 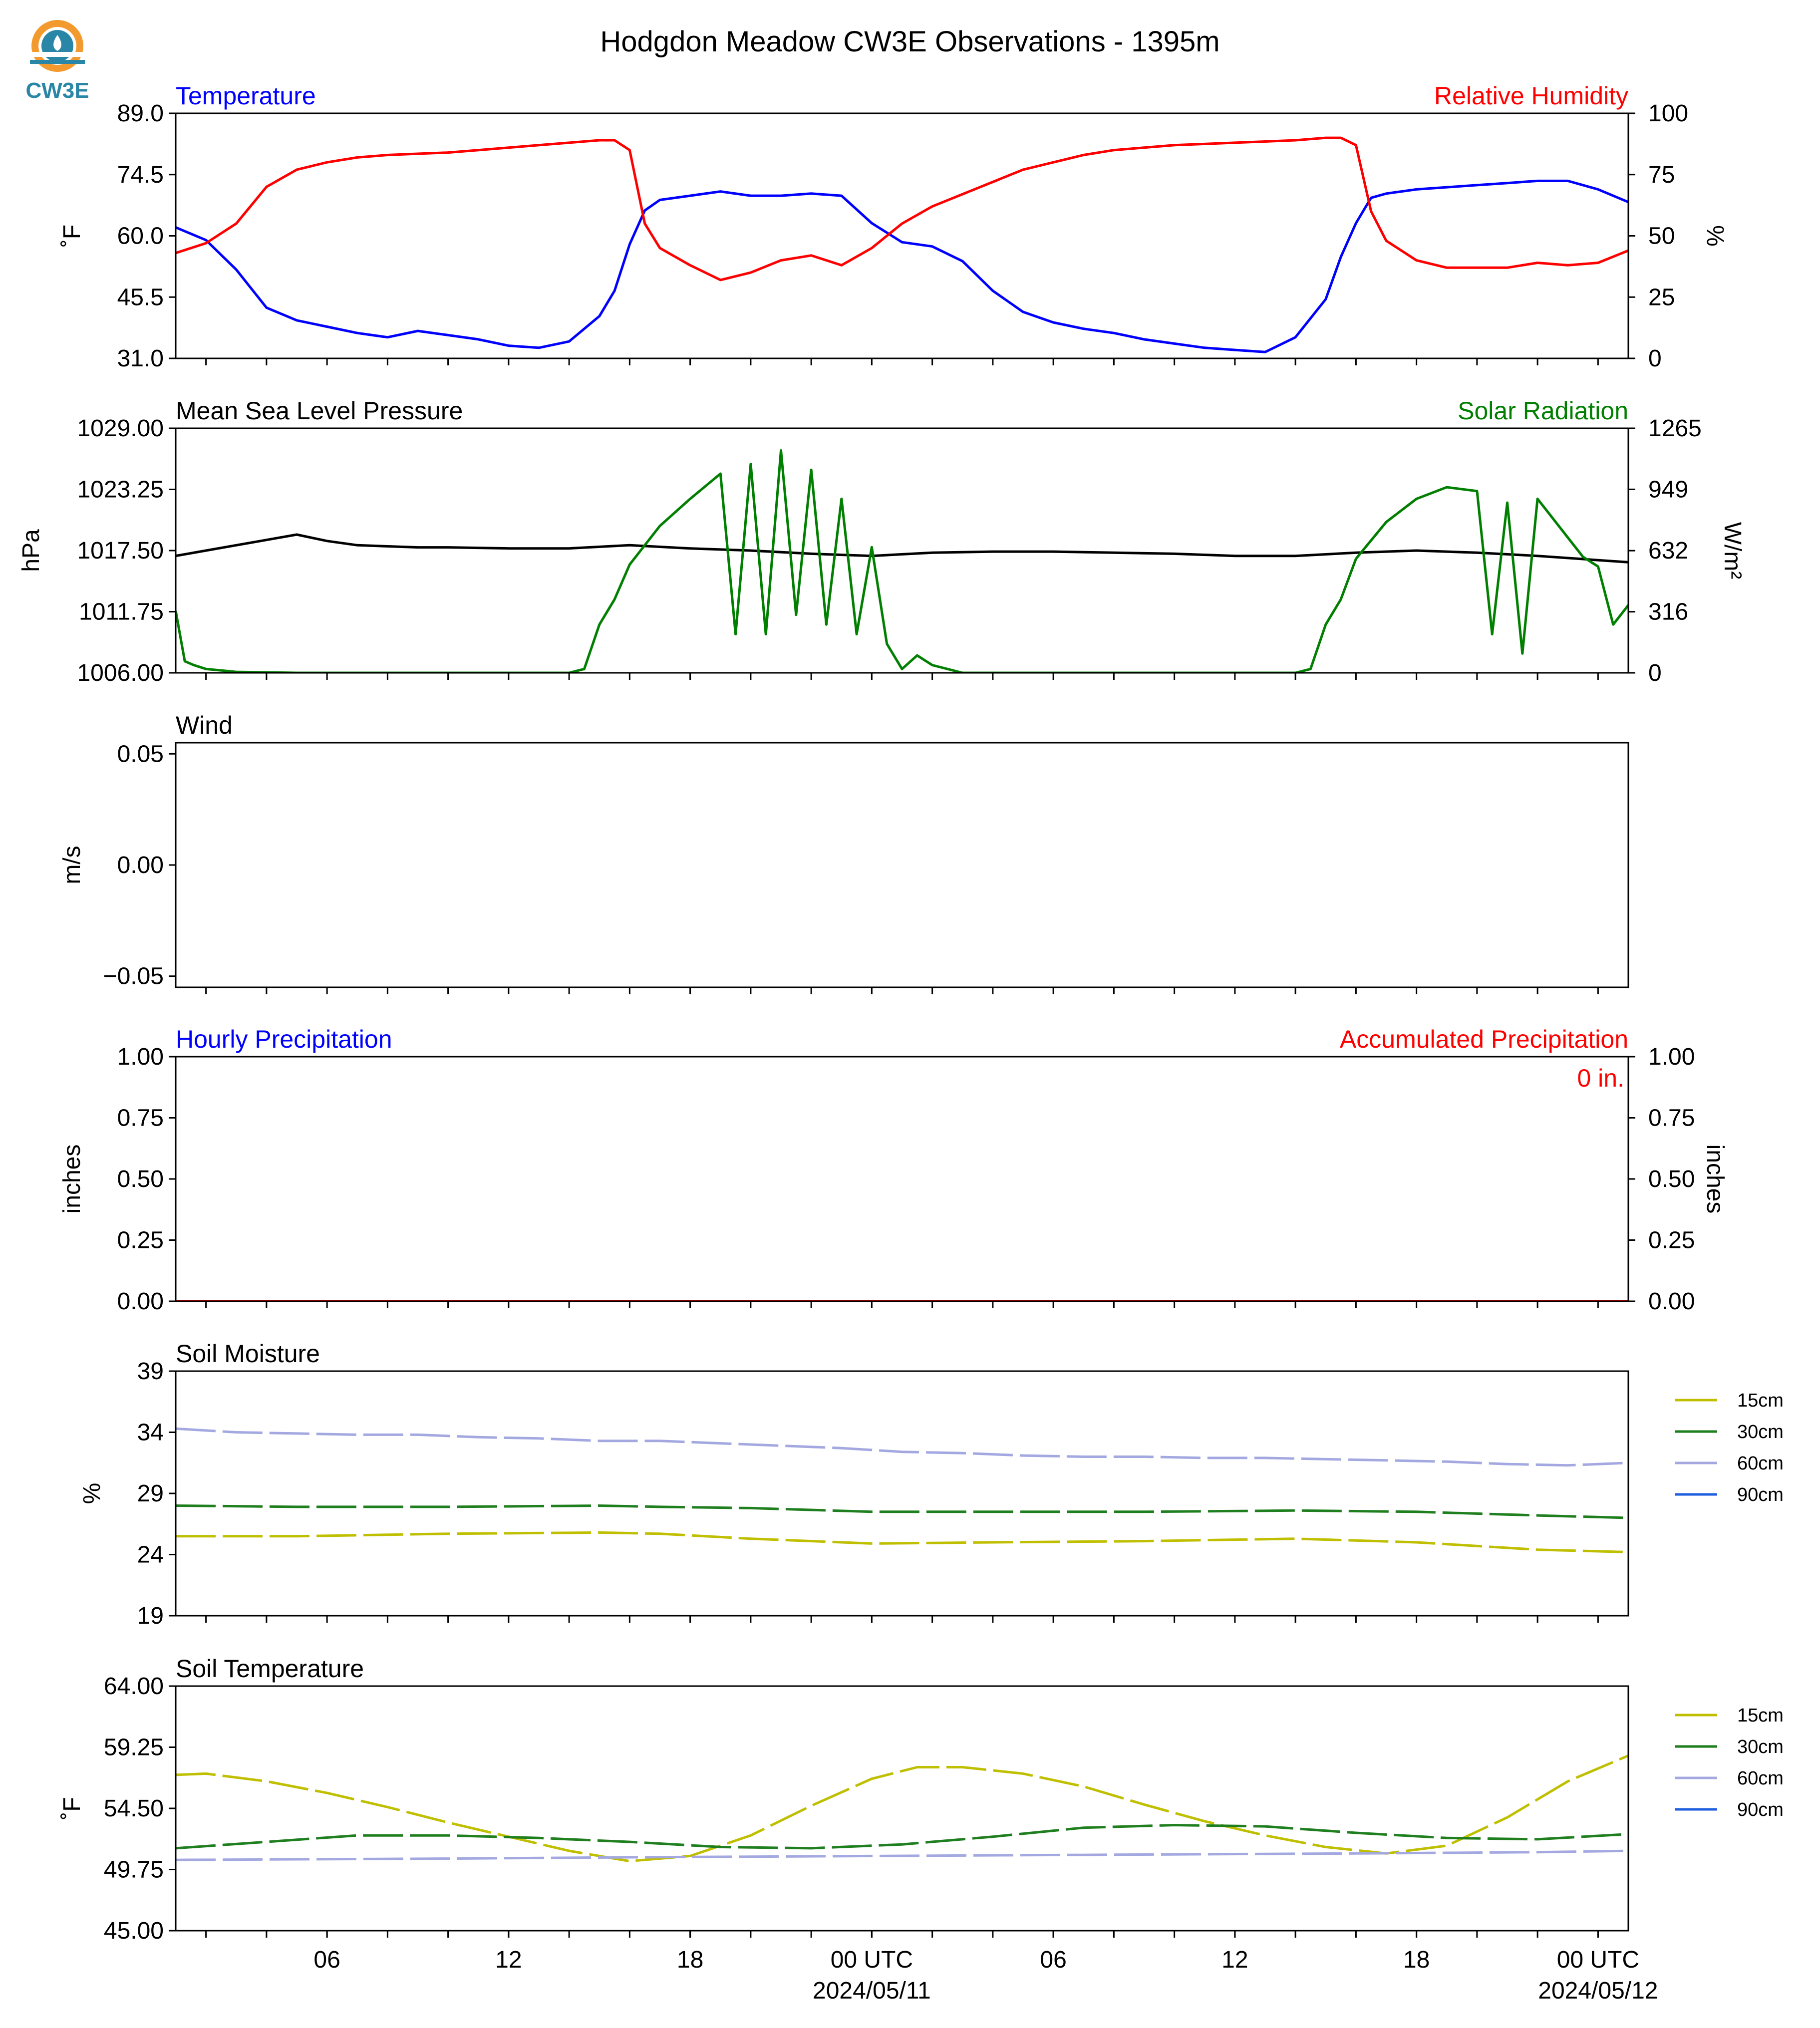 What do you see at coordinates (1600, 1078) in the screenshot?
I see `accumulated-total-label: 0 in.` at bounding box center [1600, 1078].